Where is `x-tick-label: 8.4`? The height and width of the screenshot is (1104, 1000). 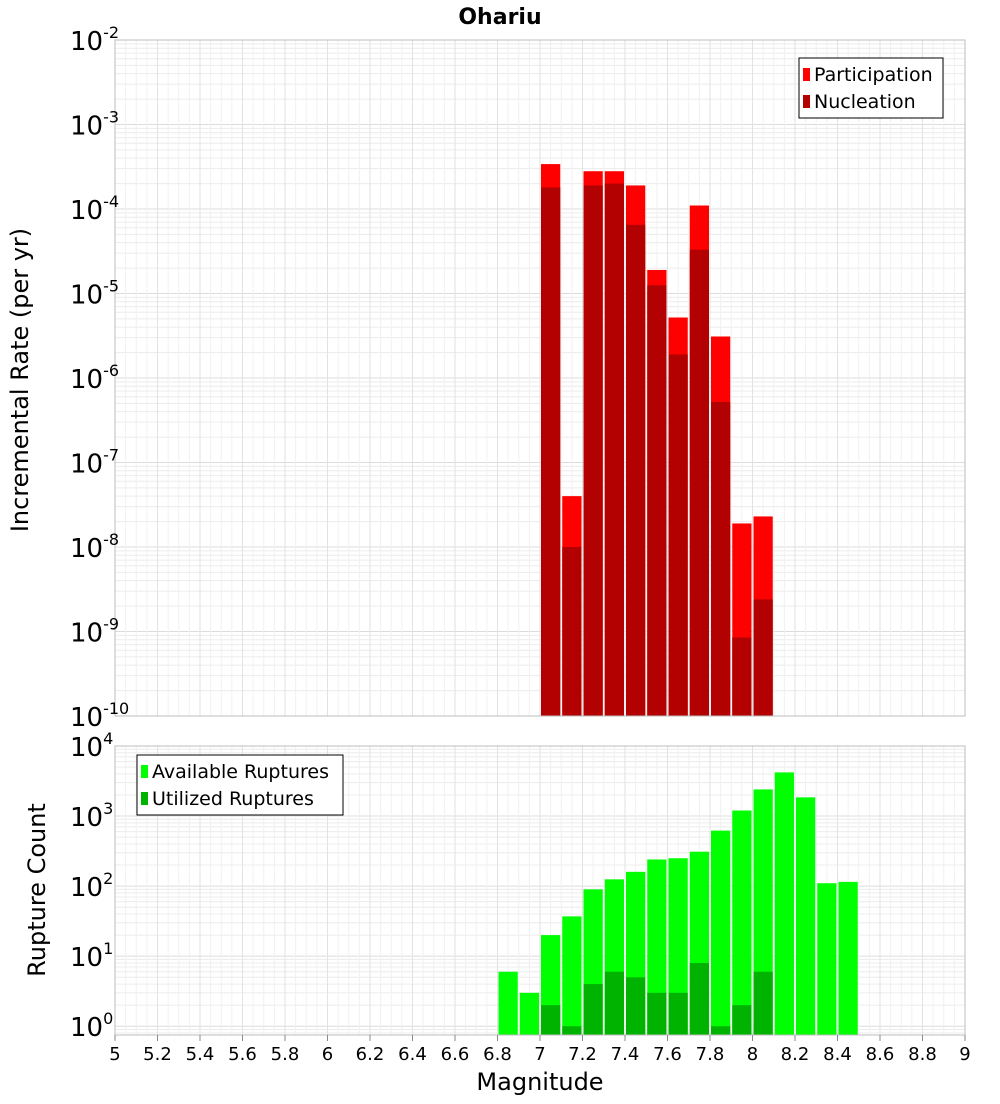
x-tick-label: 8.4 is located at coordinates (837, 1054).